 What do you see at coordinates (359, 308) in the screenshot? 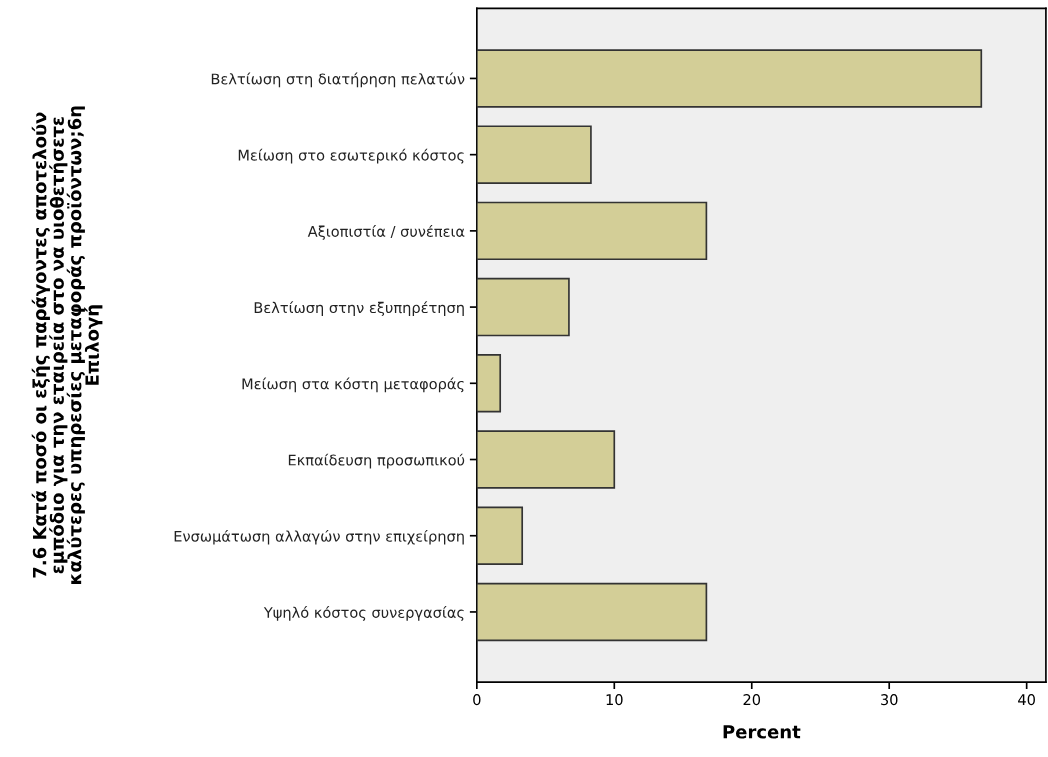
I see `y-tick-label: Βελτίωση στην εξυπηρέτηση` at bounding box center [359, 308].